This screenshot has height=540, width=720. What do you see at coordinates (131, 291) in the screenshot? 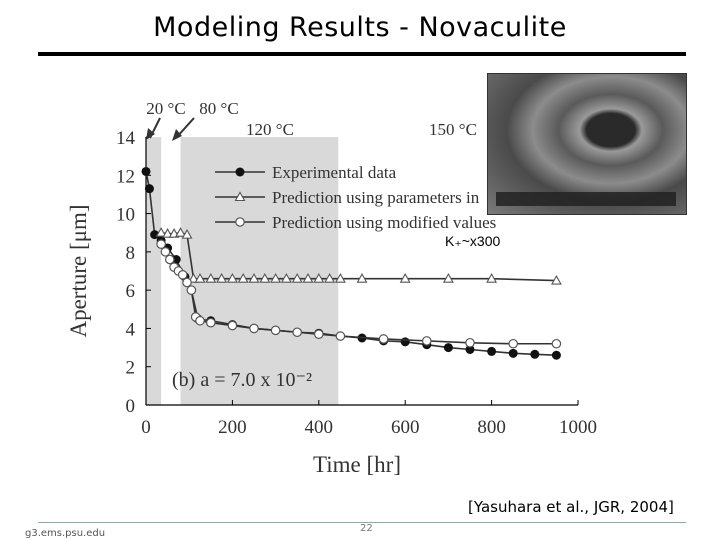
I see `y-tick-label-6: 6` at bounding box center [131, 291].